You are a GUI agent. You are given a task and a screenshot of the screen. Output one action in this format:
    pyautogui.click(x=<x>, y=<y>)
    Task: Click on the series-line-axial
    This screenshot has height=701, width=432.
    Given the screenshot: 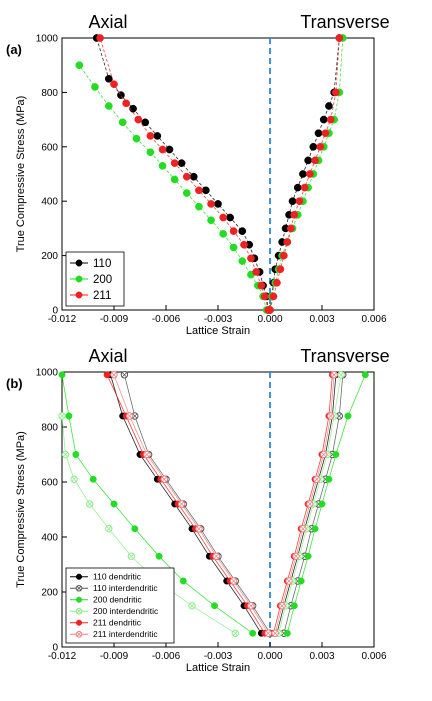 What is the action you would take?
    pyautogui.click(x=197, y=504)
    